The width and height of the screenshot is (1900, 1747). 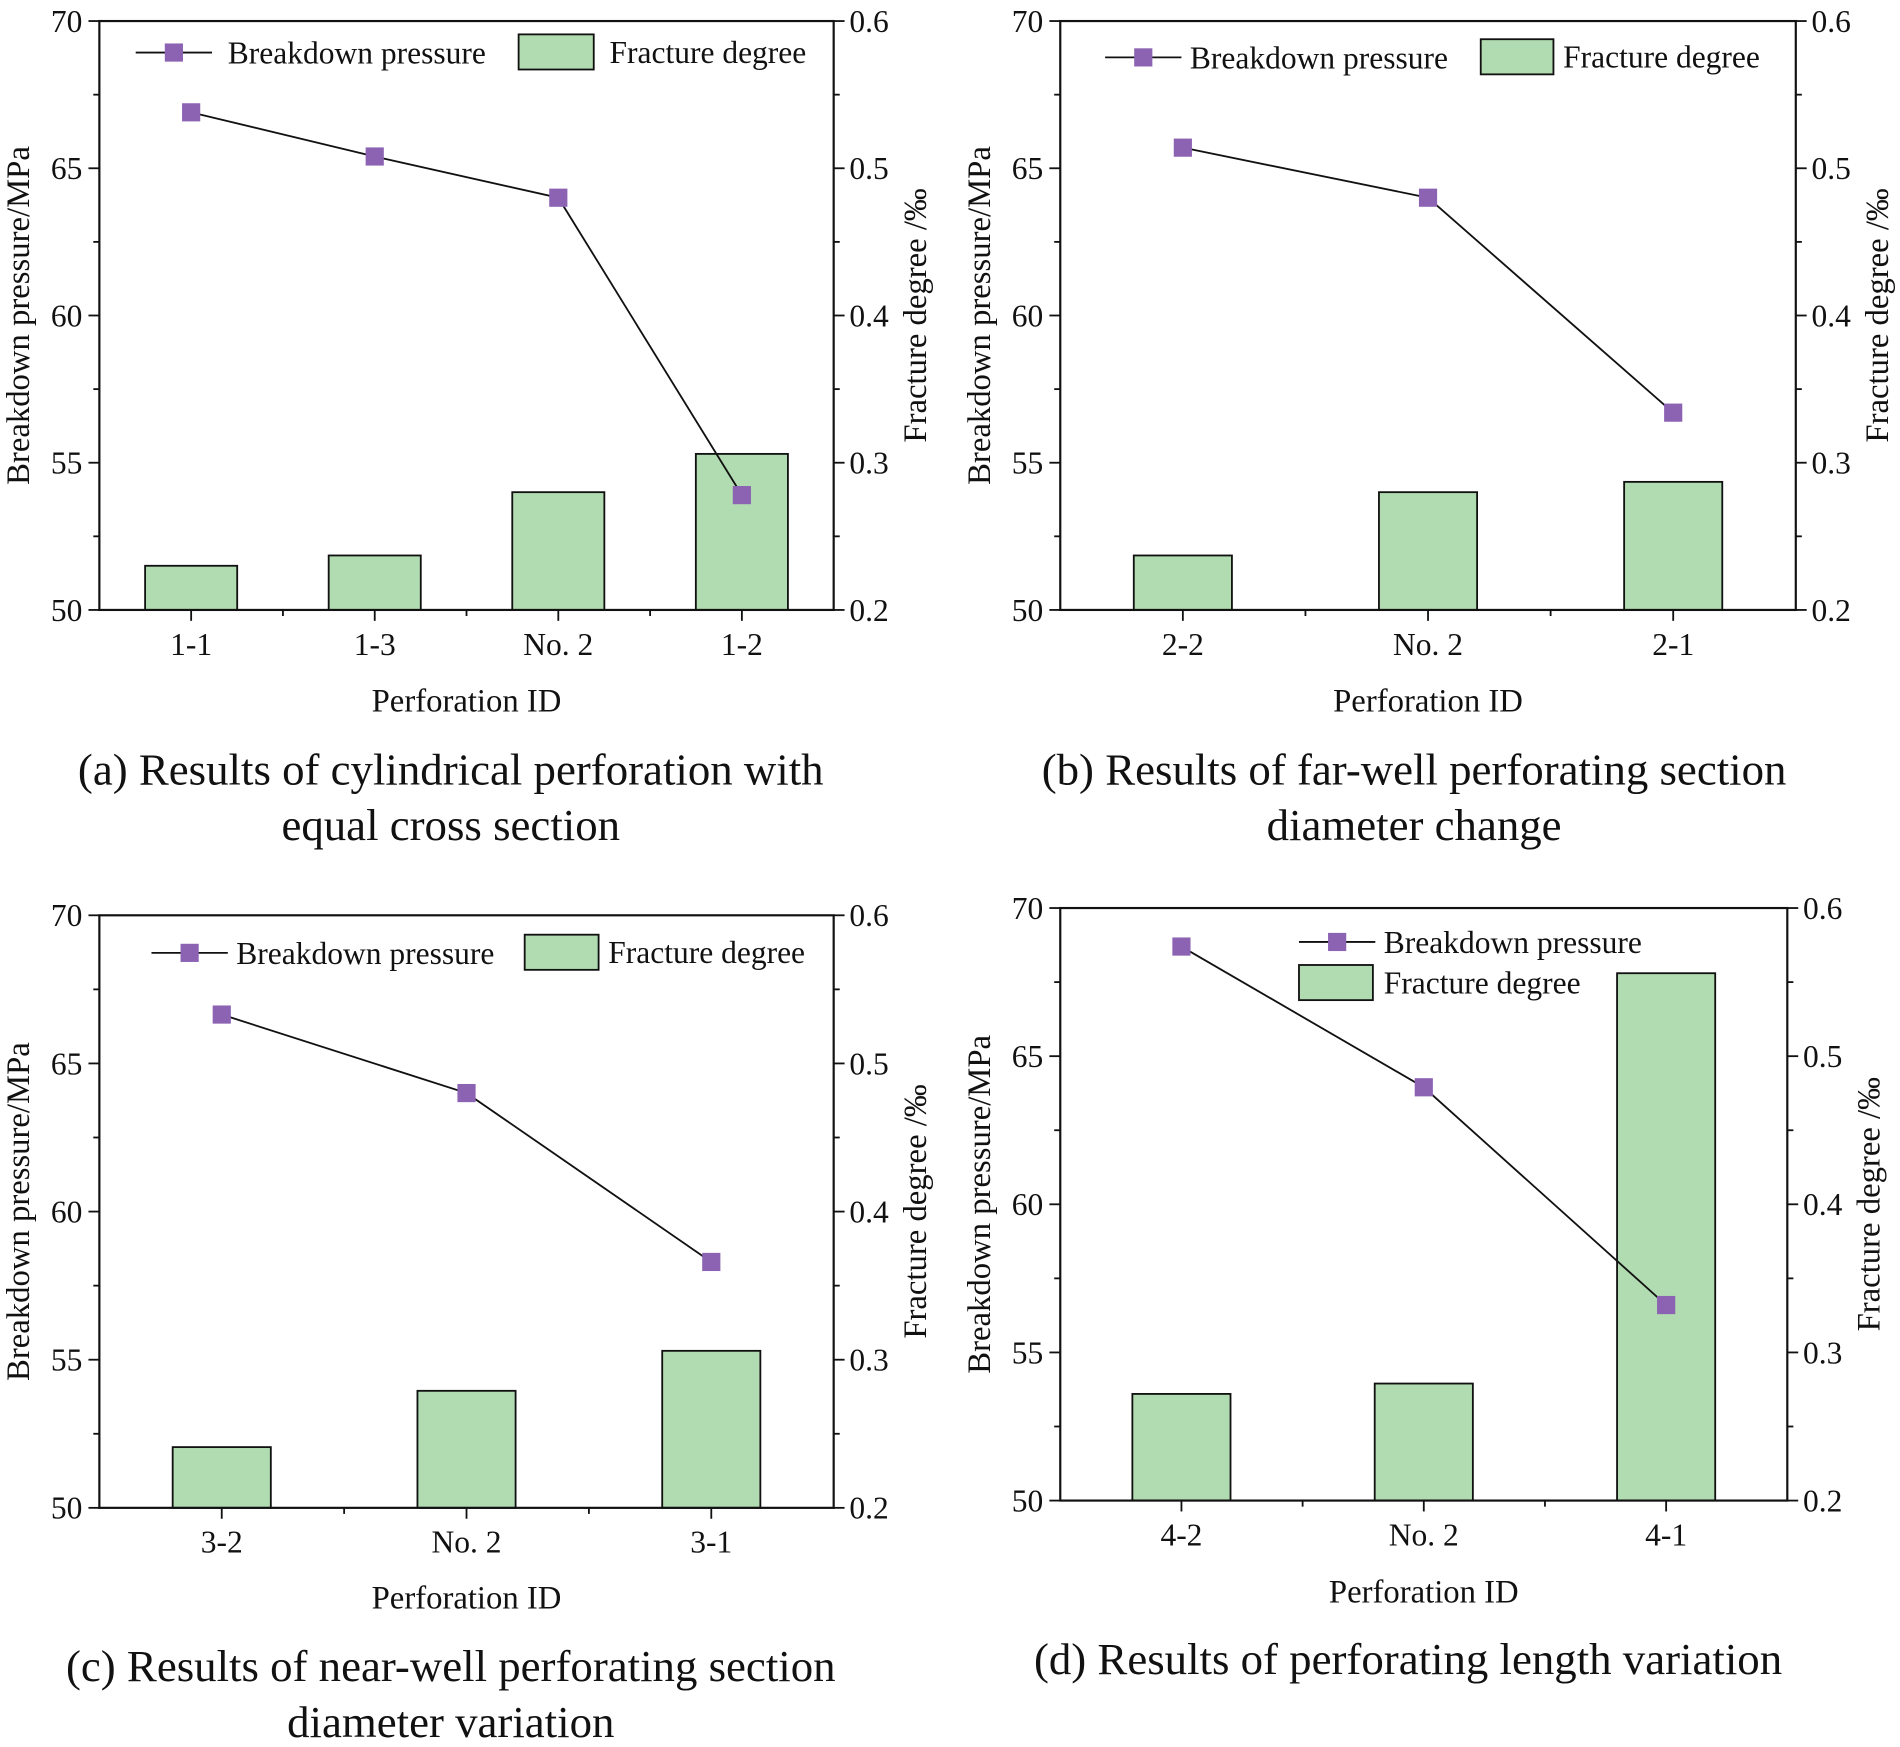 I want to click on x-tick-label: 1-2, so click(x=742, y=644).